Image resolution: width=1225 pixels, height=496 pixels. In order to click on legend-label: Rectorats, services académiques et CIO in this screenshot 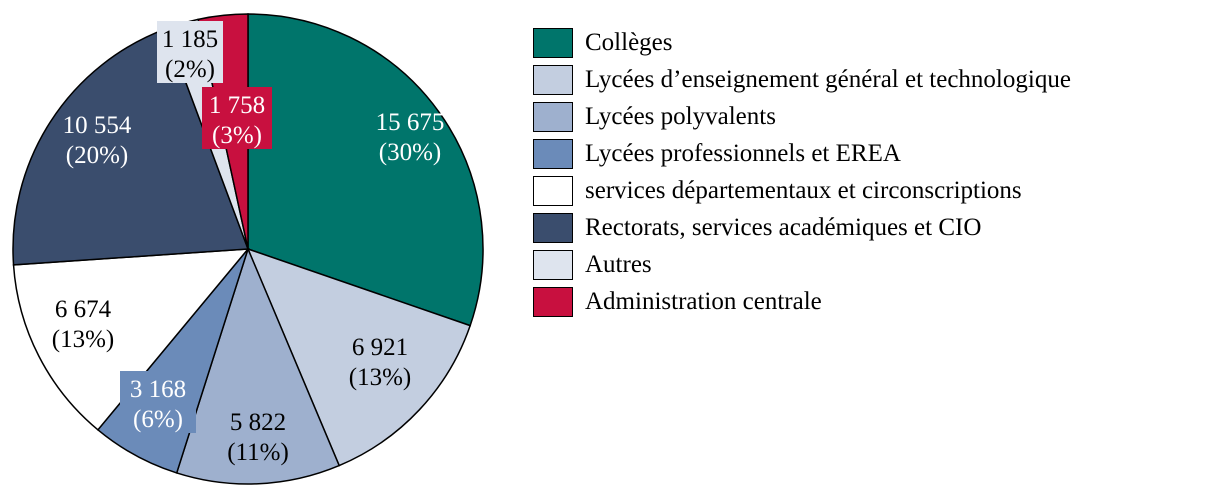, I will do `click(783, 227)`.